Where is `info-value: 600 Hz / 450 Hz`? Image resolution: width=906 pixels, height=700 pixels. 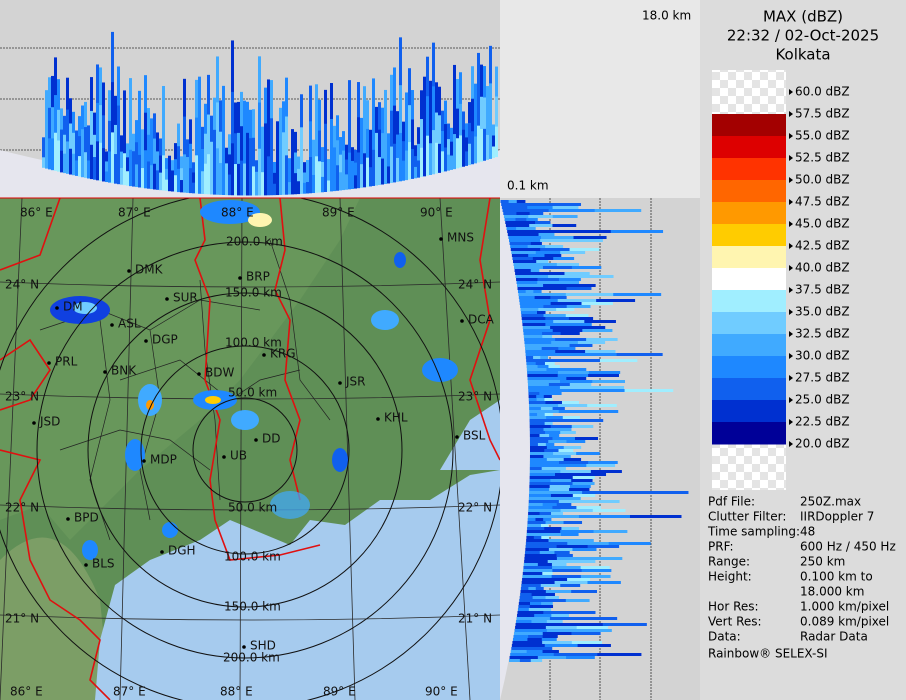
info-value: 600 Hz / 450 Hz is located at coordinates (848, 547).